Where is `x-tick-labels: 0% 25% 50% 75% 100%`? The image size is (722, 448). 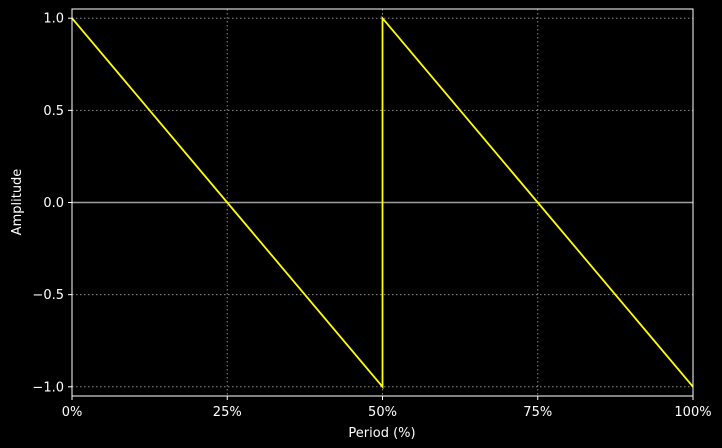 x-tick-labels: 0% 25% 50% 75% 100% is located at coordinates (387, 412).